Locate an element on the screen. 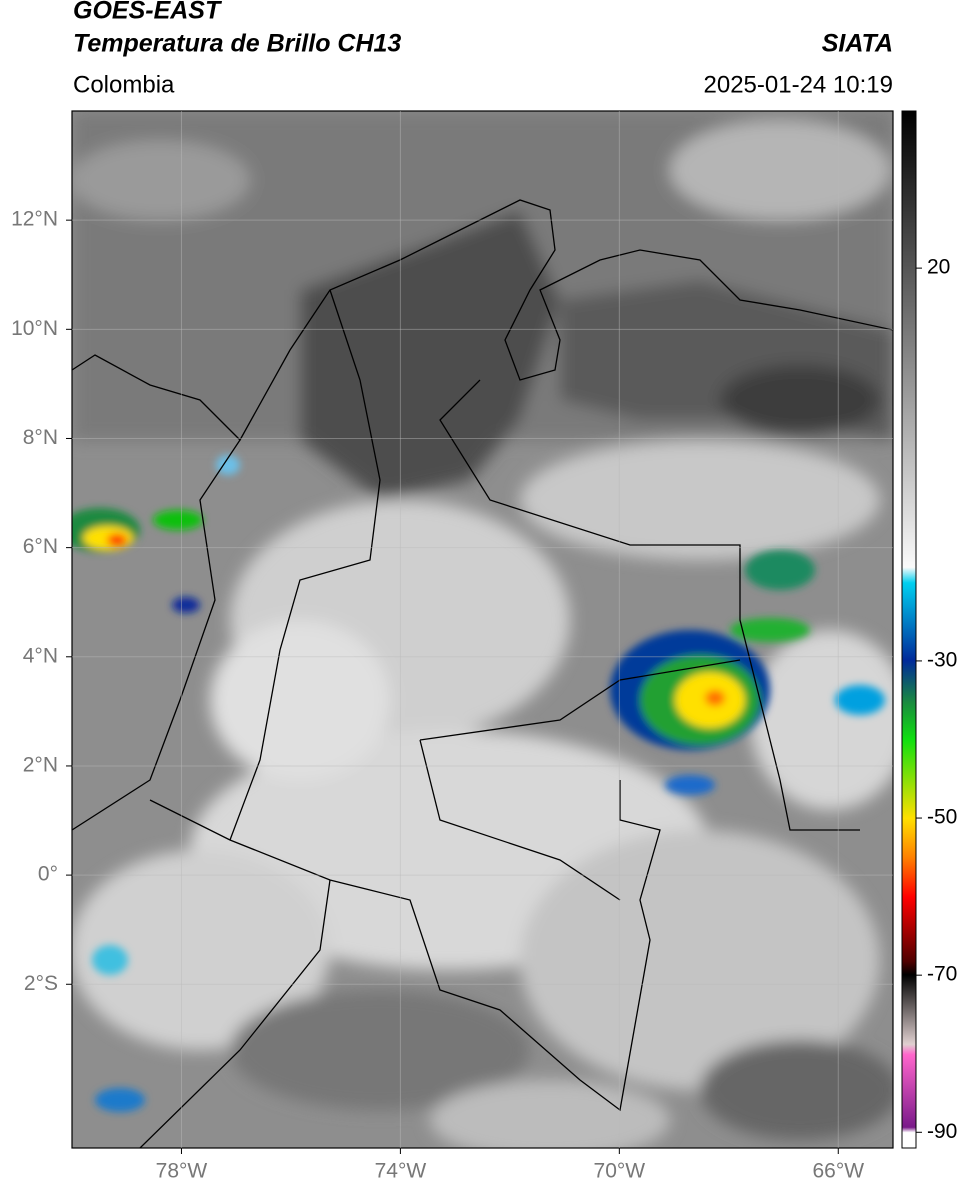 The image size is (966, 1195). y-tick-label: 8°N is located at coordinates (40, 437).